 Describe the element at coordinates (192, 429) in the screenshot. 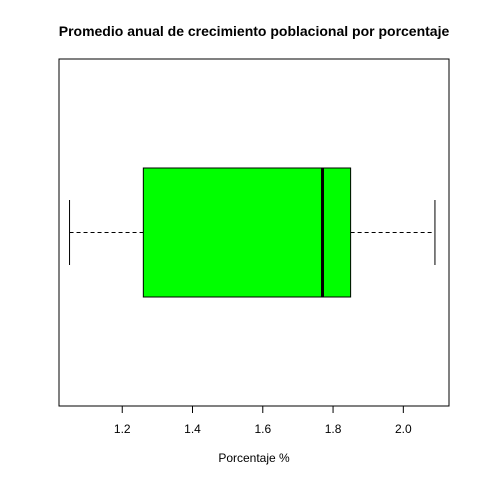

I see `x-tick-label: 1.4` at that location.